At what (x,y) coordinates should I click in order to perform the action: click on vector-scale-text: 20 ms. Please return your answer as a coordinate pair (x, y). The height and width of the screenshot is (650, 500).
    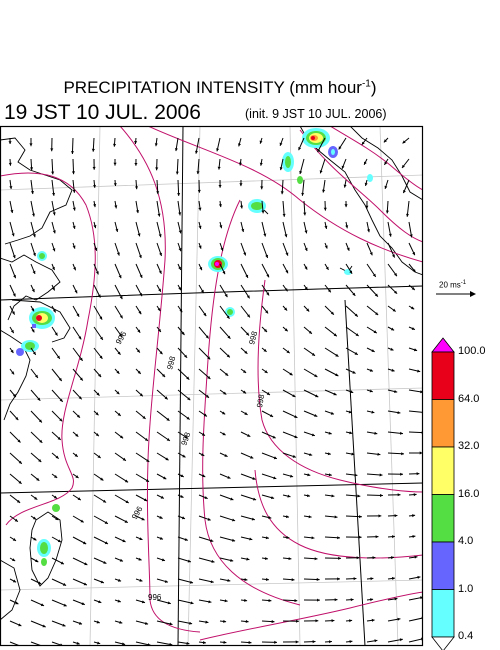
    Looking at the image, I should click on (450, 285).